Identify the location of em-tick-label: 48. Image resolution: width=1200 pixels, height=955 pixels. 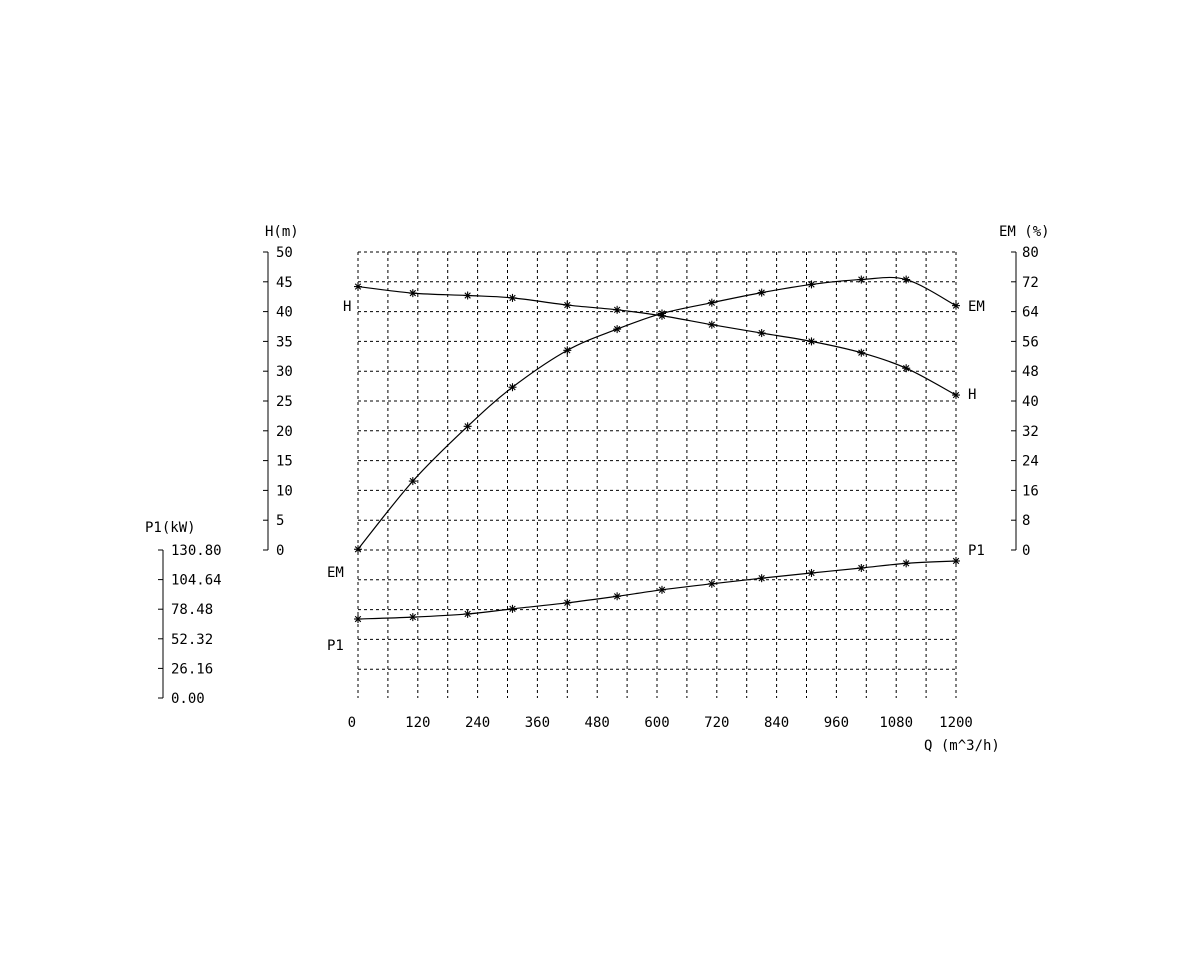
(1030, 372).